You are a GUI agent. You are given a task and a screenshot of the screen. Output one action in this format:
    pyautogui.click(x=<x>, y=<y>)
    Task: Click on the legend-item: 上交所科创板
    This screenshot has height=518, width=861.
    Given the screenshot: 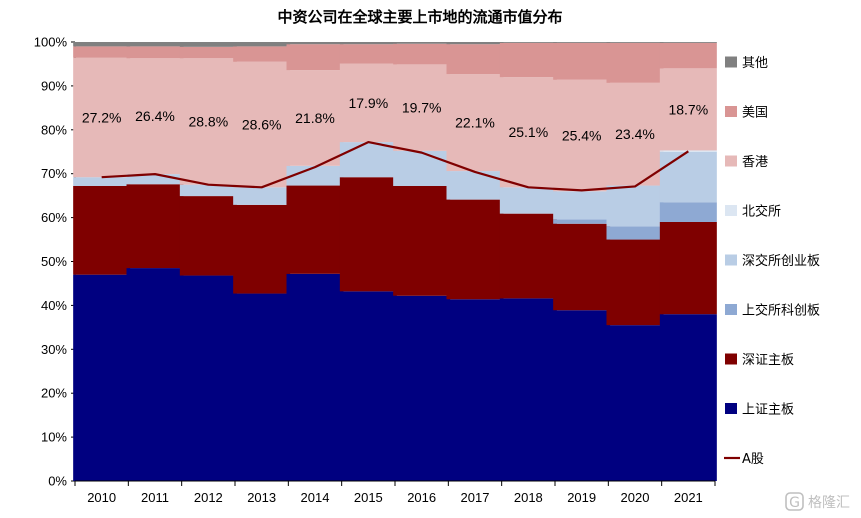 What is the action you would take?
    pyautogui.click(x=772, y=311)
    